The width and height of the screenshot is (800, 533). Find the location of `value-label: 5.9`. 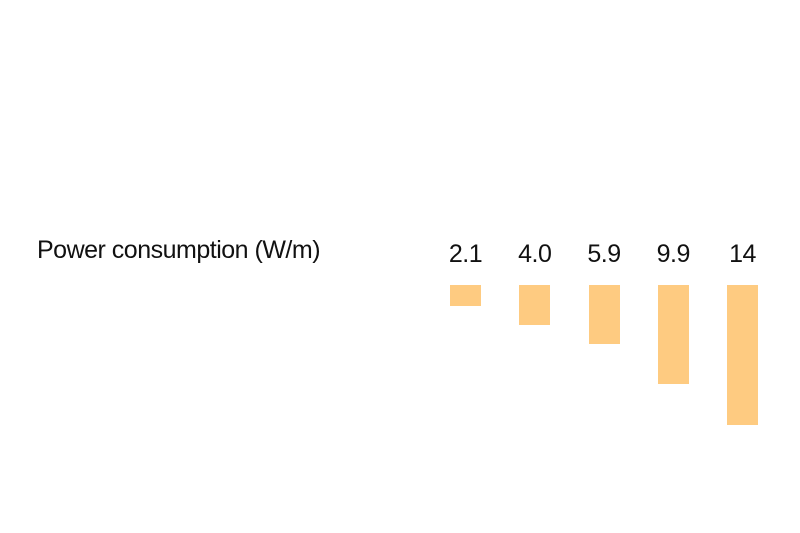

value-label: 5.9 is located at coordinates (604, 254).